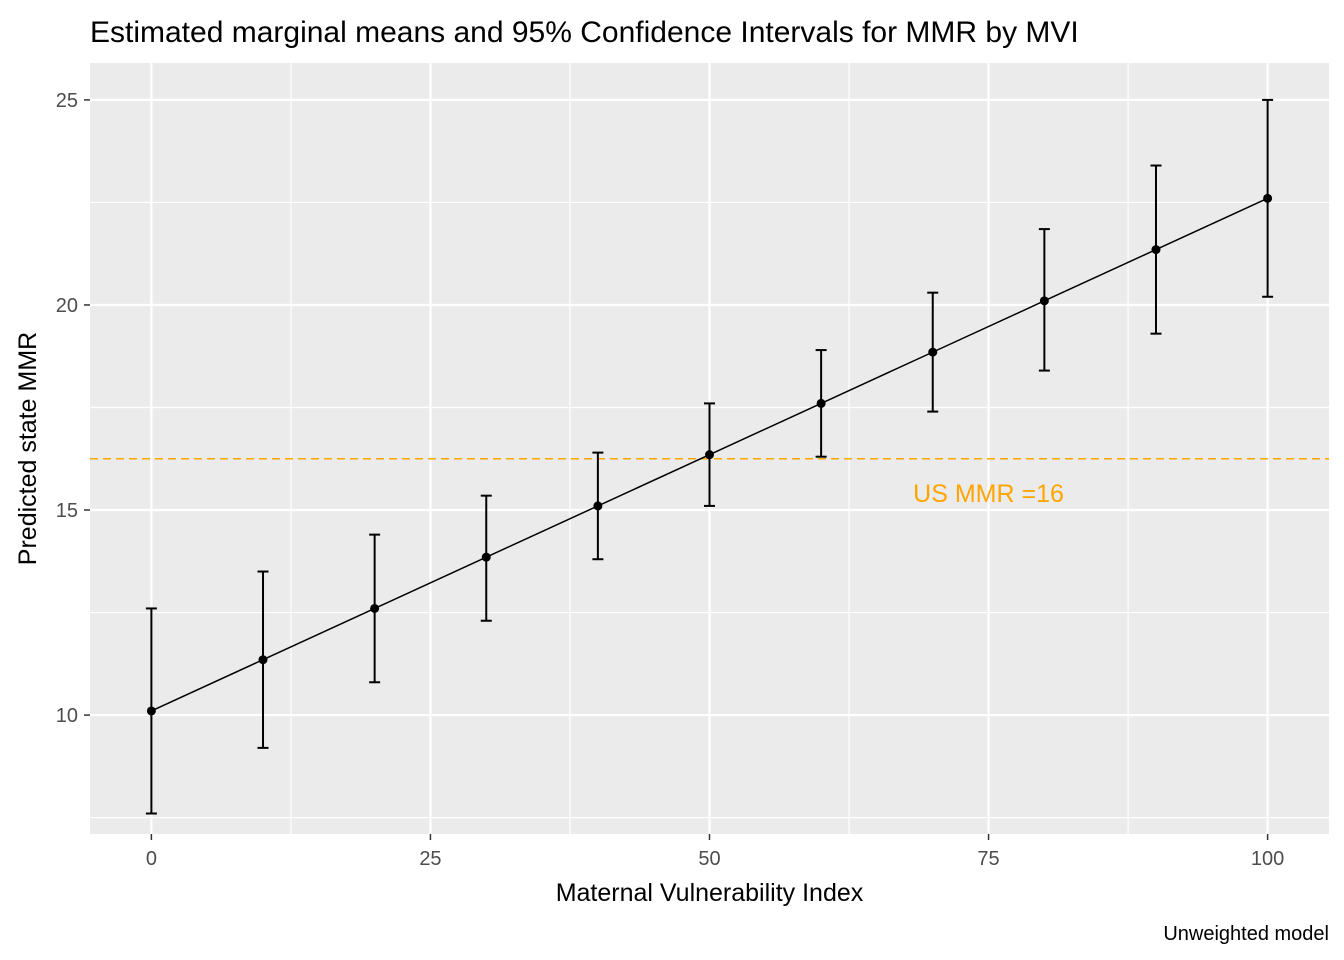 The height and width of the screenshot is (960, 1344). What do you see at coordinates (67, 716) in the screenshot?
I see `y-tick-label: 10` at bounding box center [67, 716].